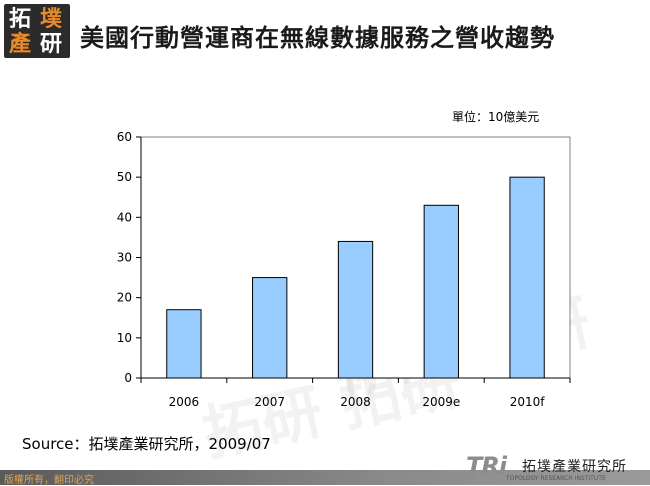  I want to click on company-name: 拓墣產業研究所, so click(574, 467).